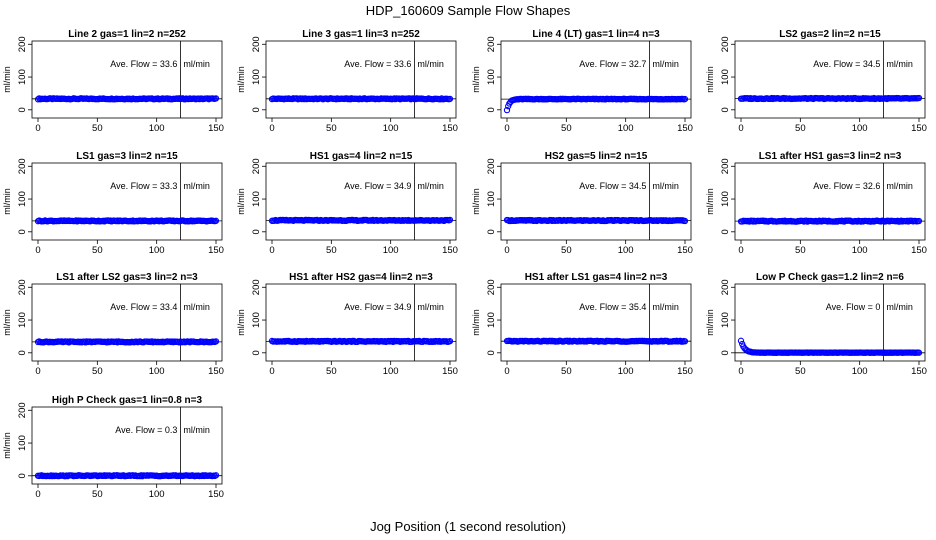 The width and height of the screenshot is (936, 540). Describe the element at coordinates (143, 307) in the screenshot. I see `average-flow-annotation: Ave. Flow = 33.4` at that location.